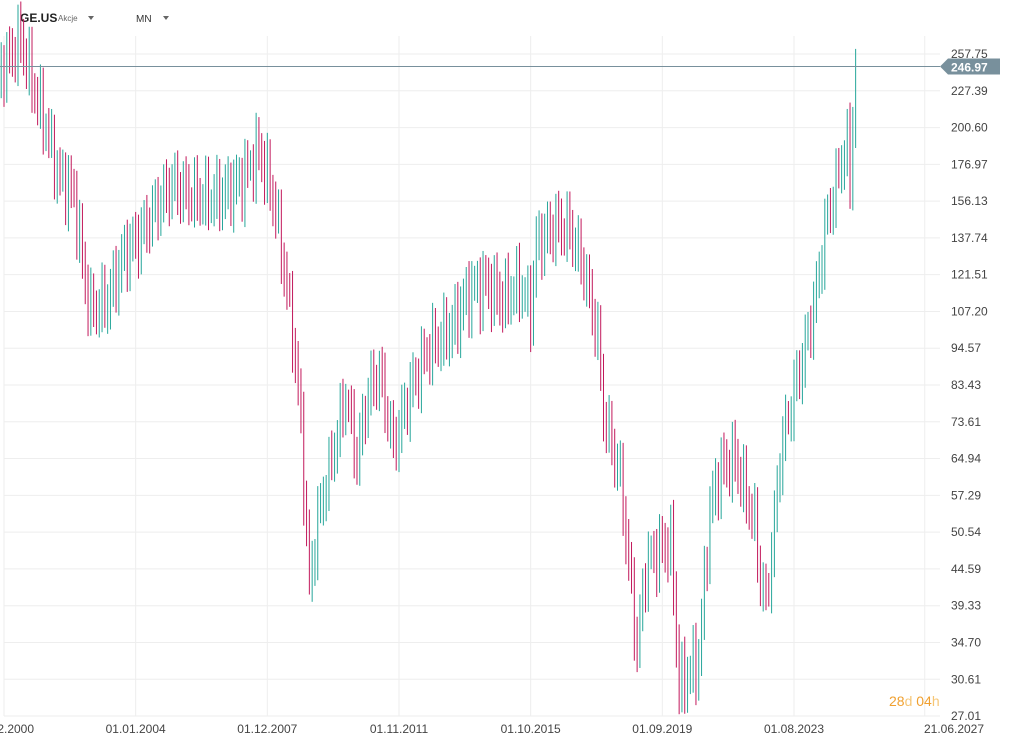 Image resolution: width=1011 pixels, height=745 pixels. Describe the element at coordinates (969, 275) in the screenshot. I see `y-tick-label: 121.51` at that location.